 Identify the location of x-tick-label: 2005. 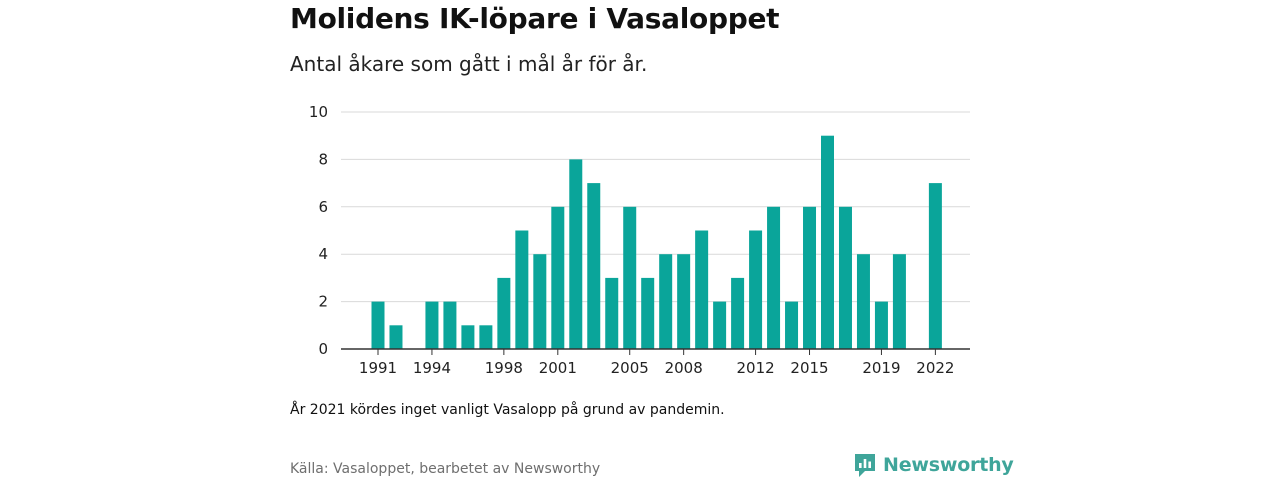
(630, 368).